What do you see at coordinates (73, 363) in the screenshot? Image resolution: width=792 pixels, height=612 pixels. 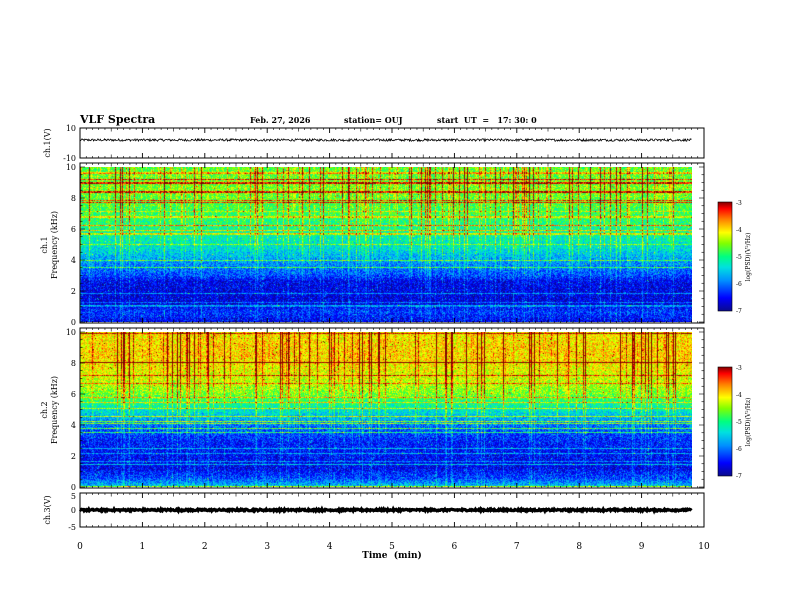 I see `ch2-ytick-8: 8` at bounding box center [73, 363].